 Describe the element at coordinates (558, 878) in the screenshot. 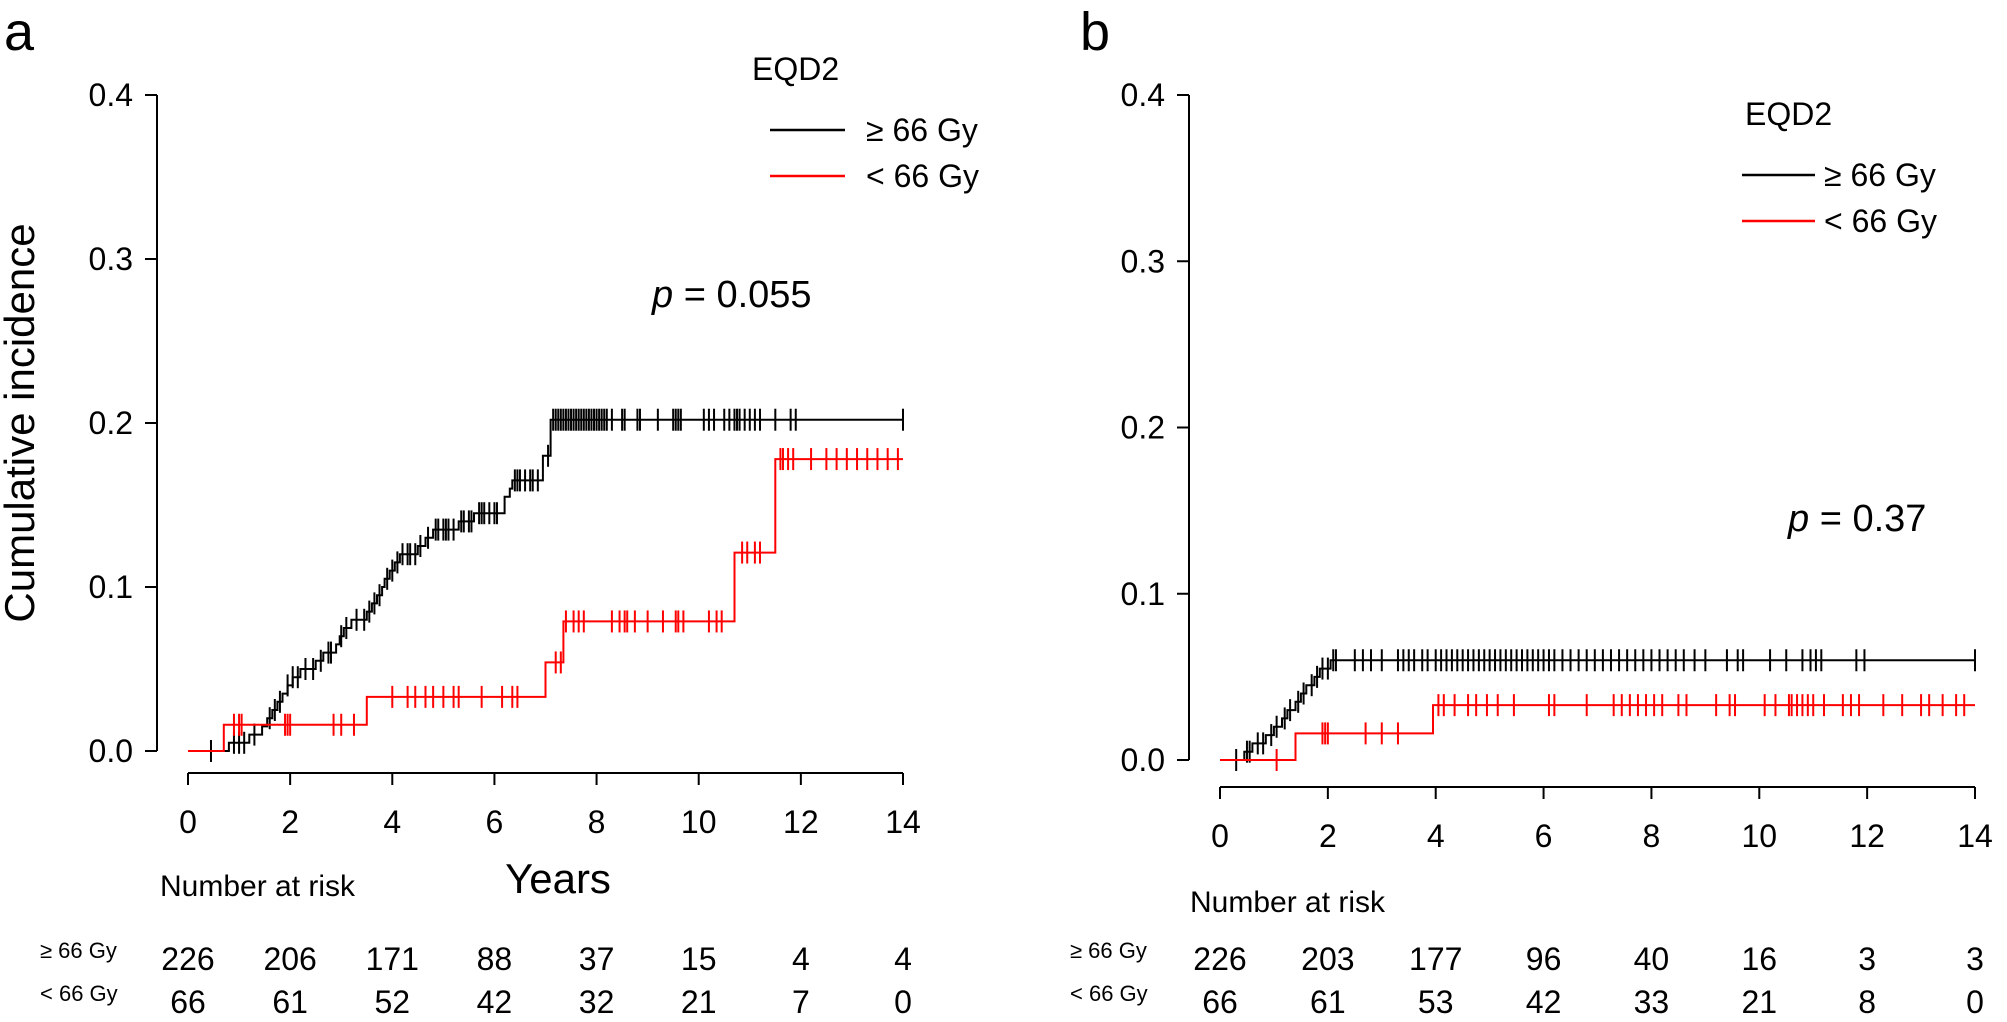

I see `x-axis-title: Years` at that location.